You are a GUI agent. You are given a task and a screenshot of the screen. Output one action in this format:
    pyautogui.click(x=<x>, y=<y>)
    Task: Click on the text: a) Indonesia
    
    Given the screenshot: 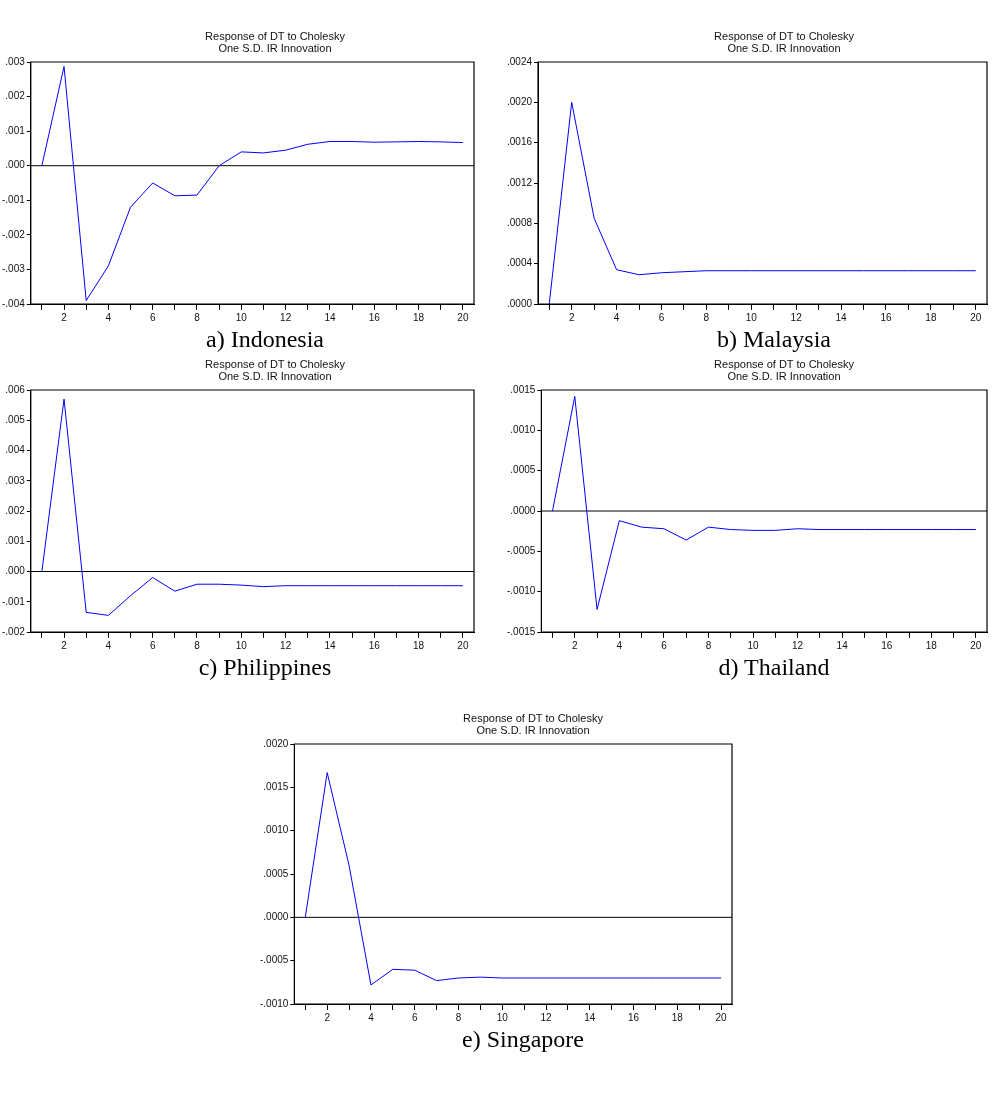 What is the action you would take?
    pyautogui.click(x=265, y=339)
    